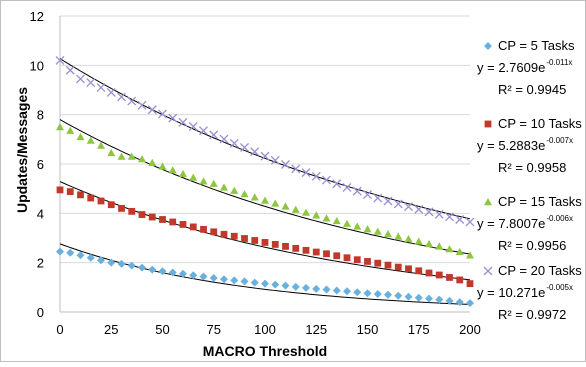 This screenshot has width=586, height=367. Describe the element at coordinates (511, 292) in the screenshot. I see `trend-equation: y = 10.271e` at that location.